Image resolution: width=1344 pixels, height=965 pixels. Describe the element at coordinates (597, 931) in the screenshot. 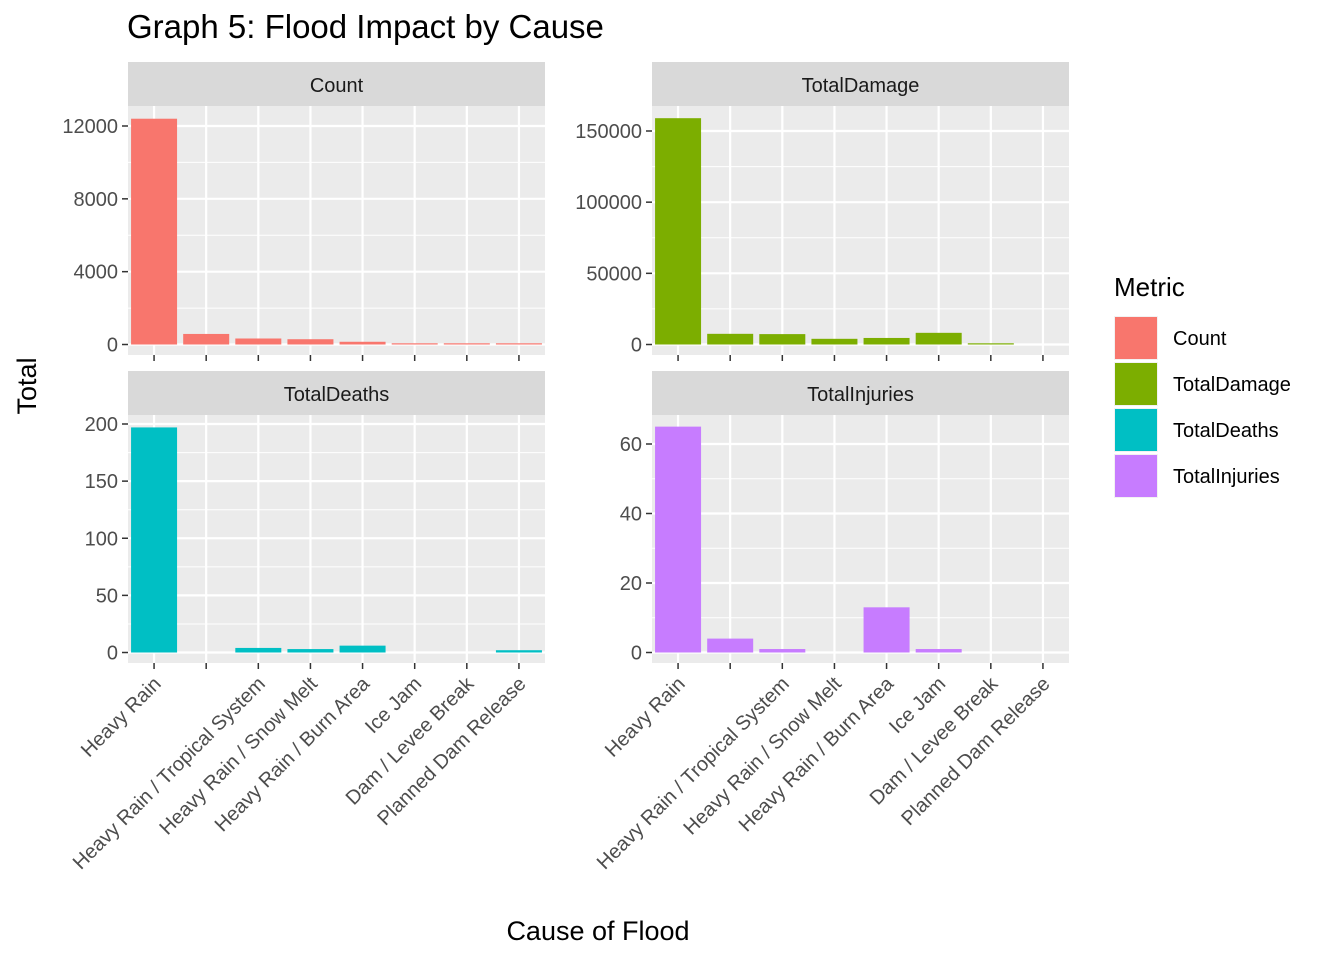

I see `x-axis-title: Cause of Flood` at that location.